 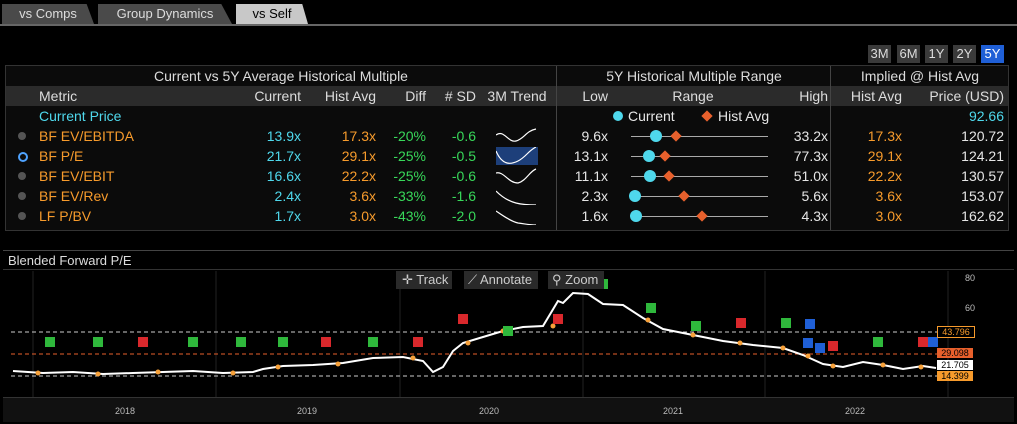 What do you see at coordinates (424, 280) in the screenshot?
I see `track-tool-button: ✛ Track` at bounding box center [424, 280].